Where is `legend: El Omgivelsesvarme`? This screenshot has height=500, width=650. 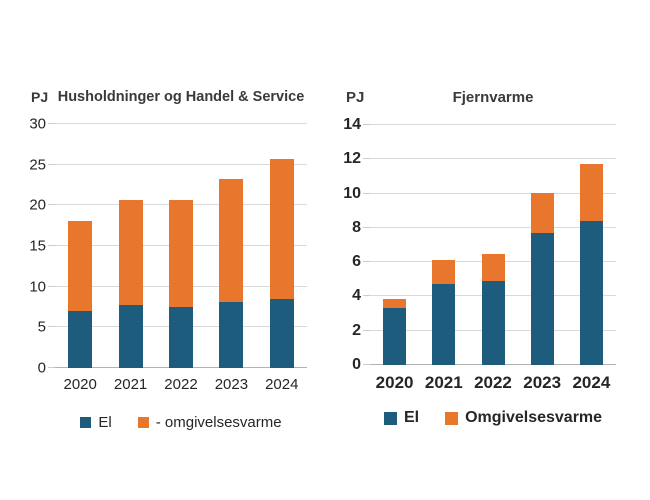
legend: El Omgivelsesvarme is located at coordinates (493, 418).